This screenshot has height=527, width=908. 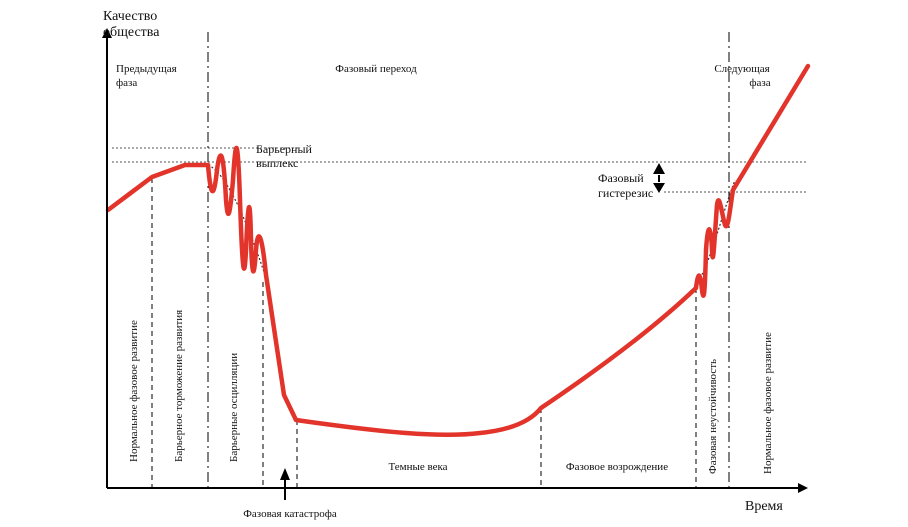 I want to click on stage-normal-development-label: Нормальное фазовое развитие, so click(x=134, y=391).